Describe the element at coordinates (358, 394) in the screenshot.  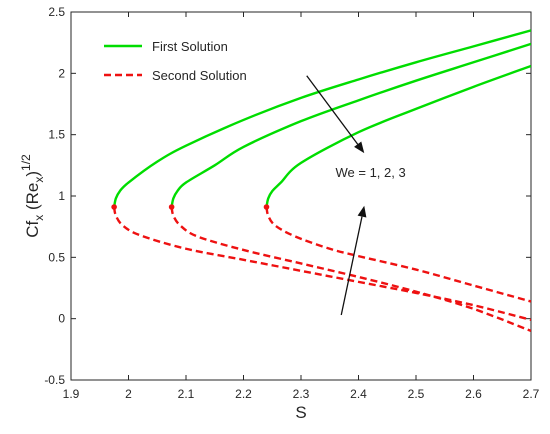
I see `x-tick-label: 2.4` at that location.